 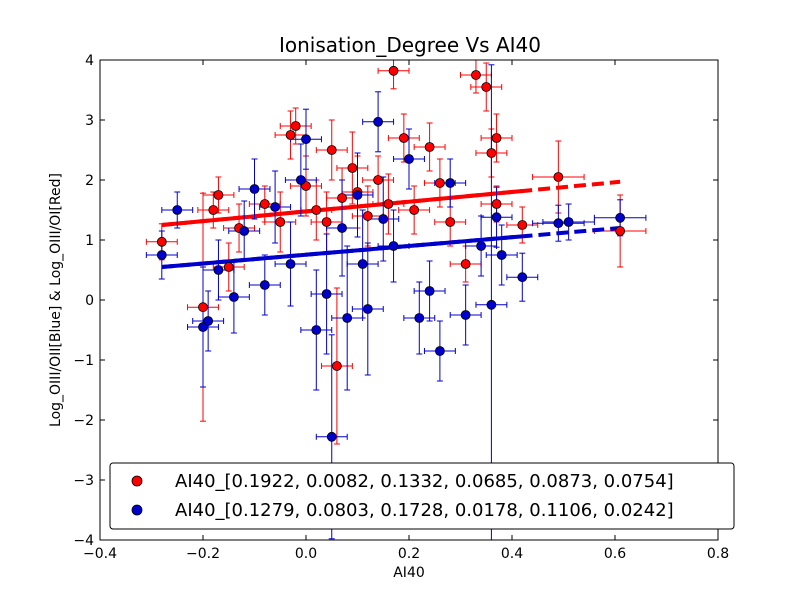 What do you see at coordinates (83, 421) in the screenshot?
I see `y-tick-label: −2` at bounding box center [83, 421].